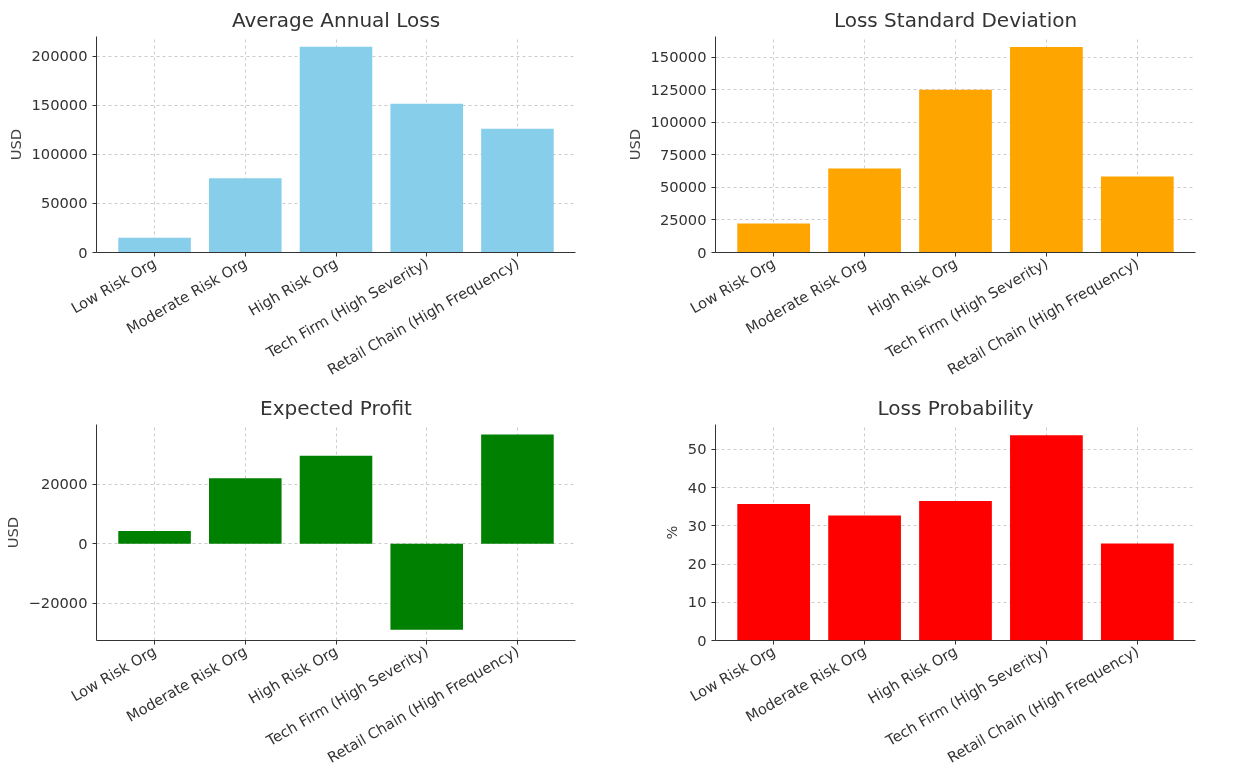 This screenshot has width=1247, height=779. What do you see at coordinates (58, 603) in the screenshot?
I see `y-tick-label: −20000` at bounding box center [58, 603].